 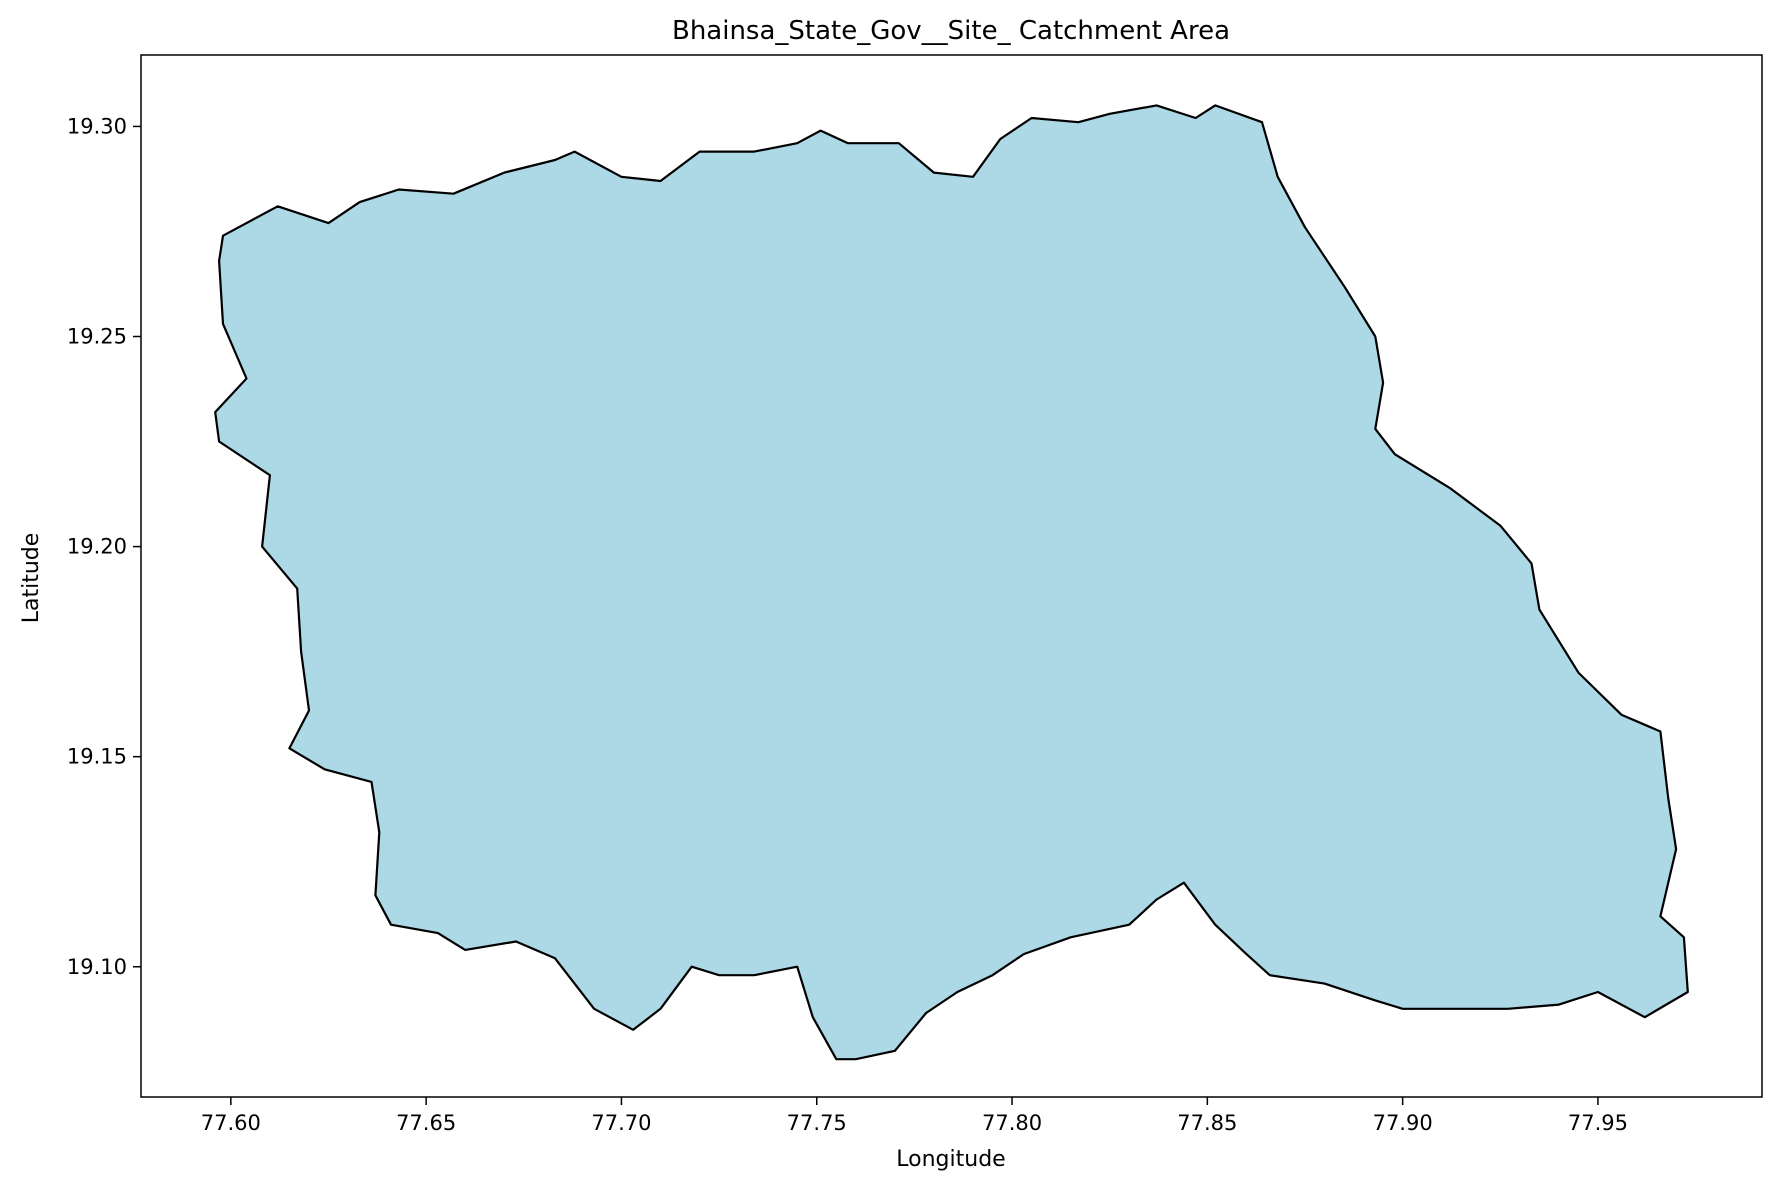 I want to click on x-tick-label: 77.85, so click(x=1207, y=1123).